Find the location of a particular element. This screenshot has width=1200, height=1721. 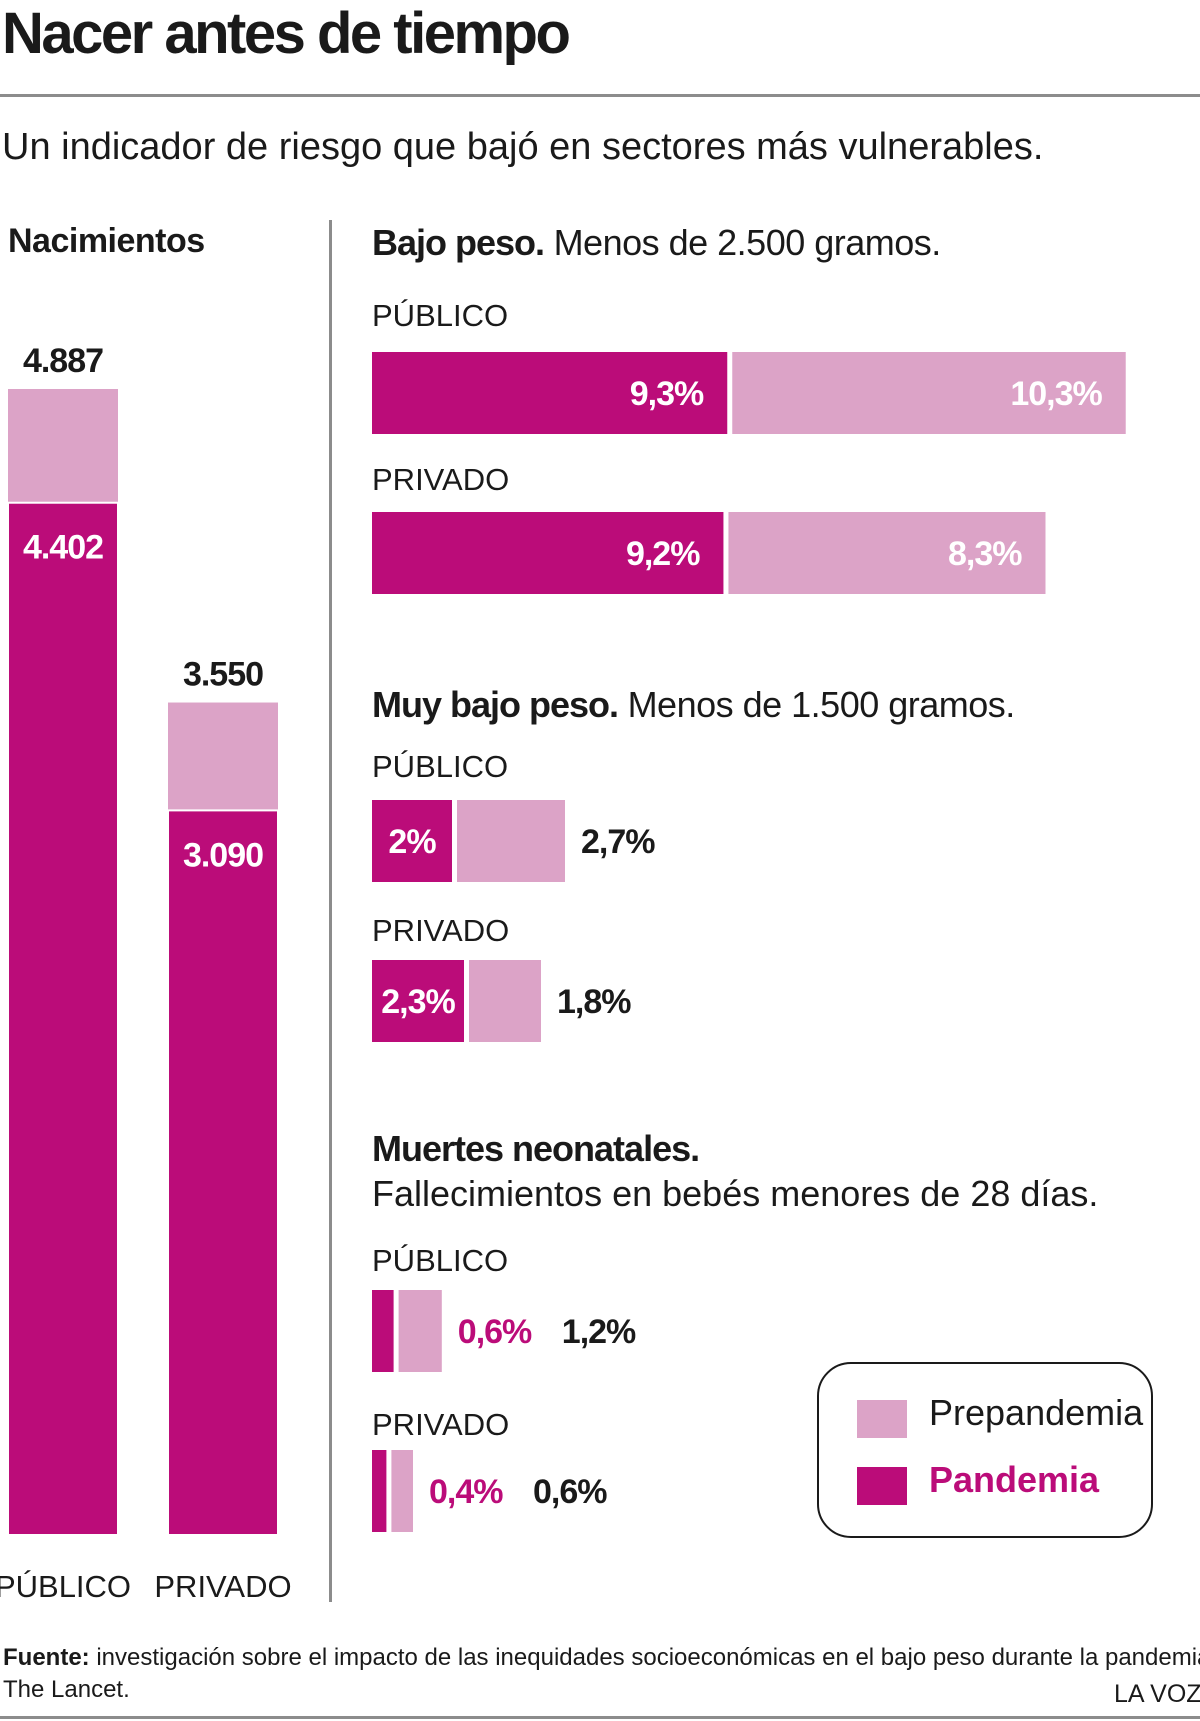

very-low-weight-chart-bar-pandemia-pblico is located at coordinates (412, 841).